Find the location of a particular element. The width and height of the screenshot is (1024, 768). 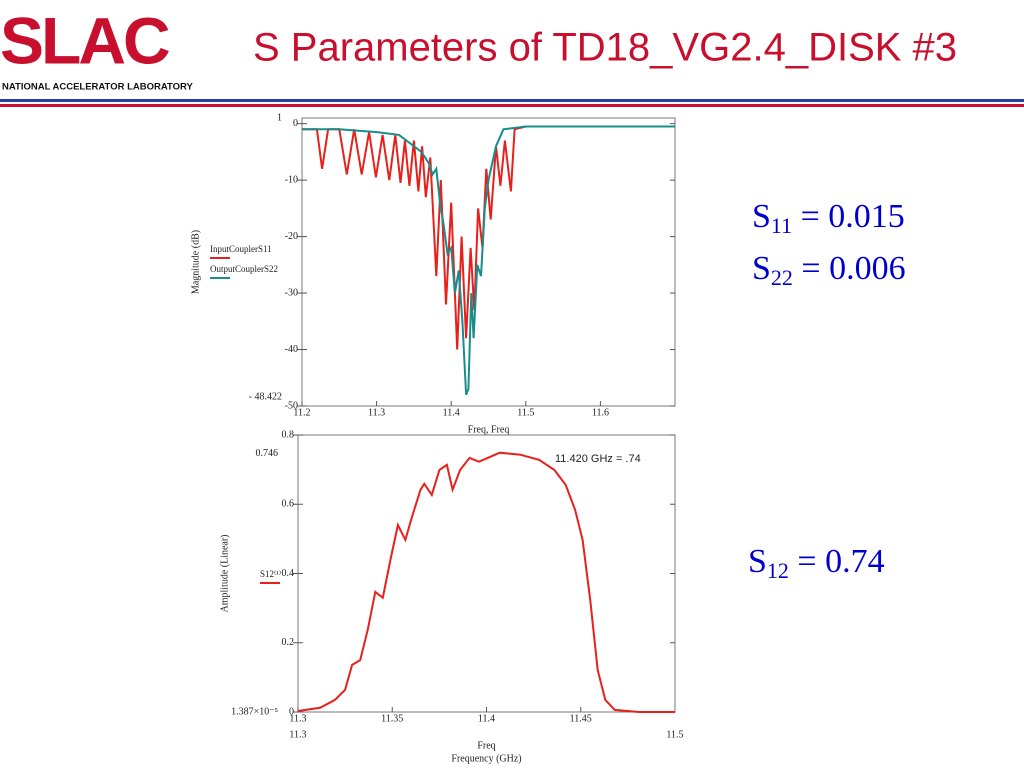

param-value: = 0.006 is located at coordinates (853, 268).